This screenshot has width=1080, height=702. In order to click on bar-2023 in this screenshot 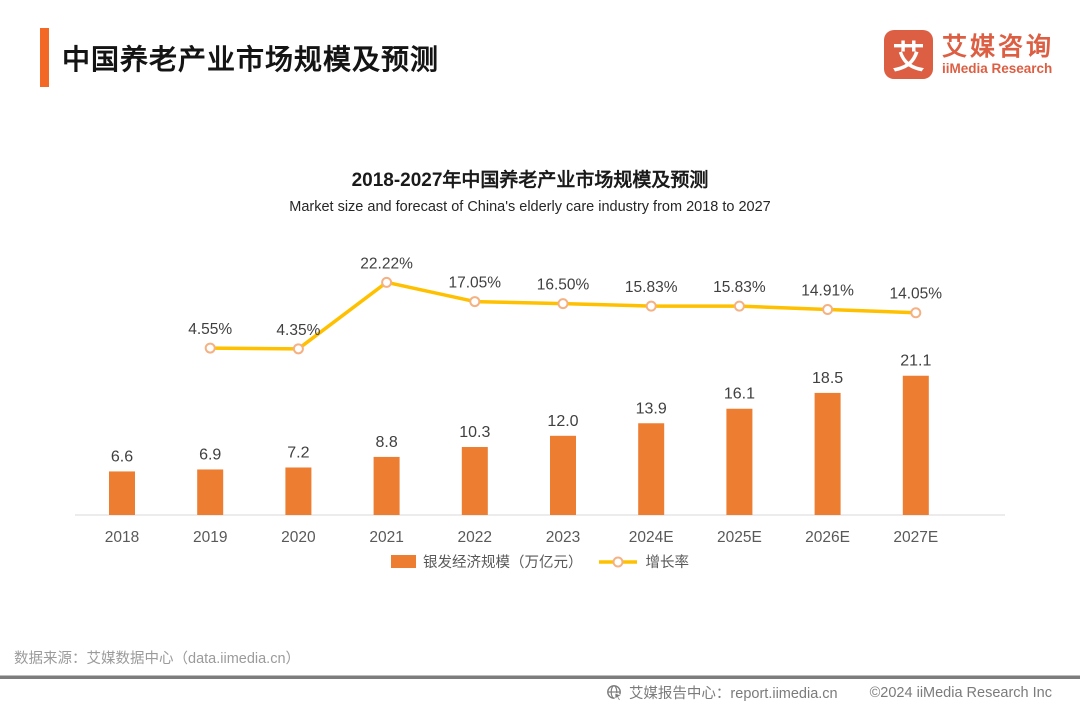, I will do `click(563, 475)`.